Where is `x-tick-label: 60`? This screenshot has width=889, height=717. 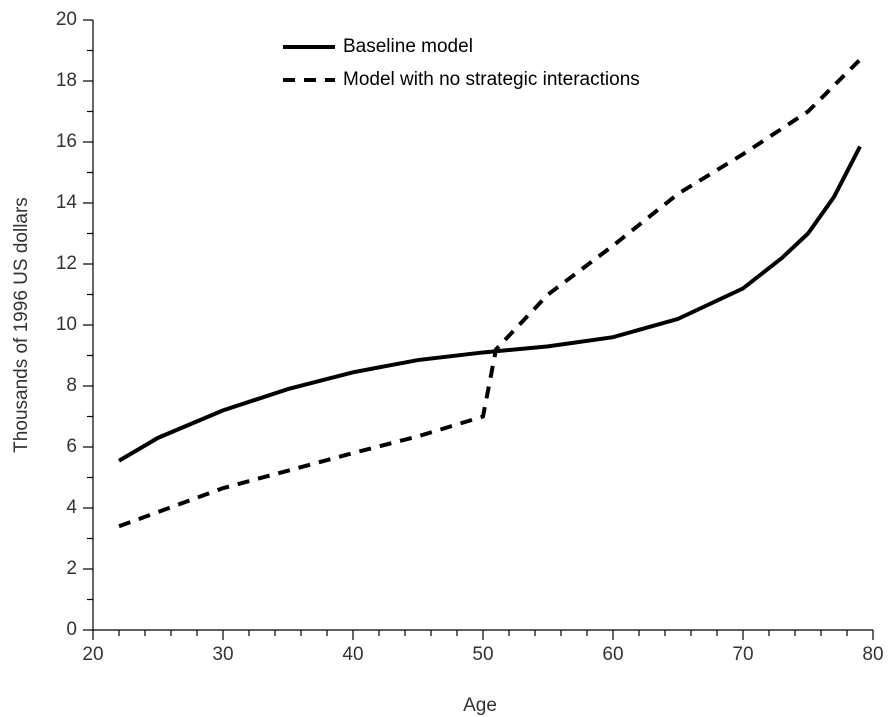 x-tick-label: 60 is located at coordinates (612, 654).